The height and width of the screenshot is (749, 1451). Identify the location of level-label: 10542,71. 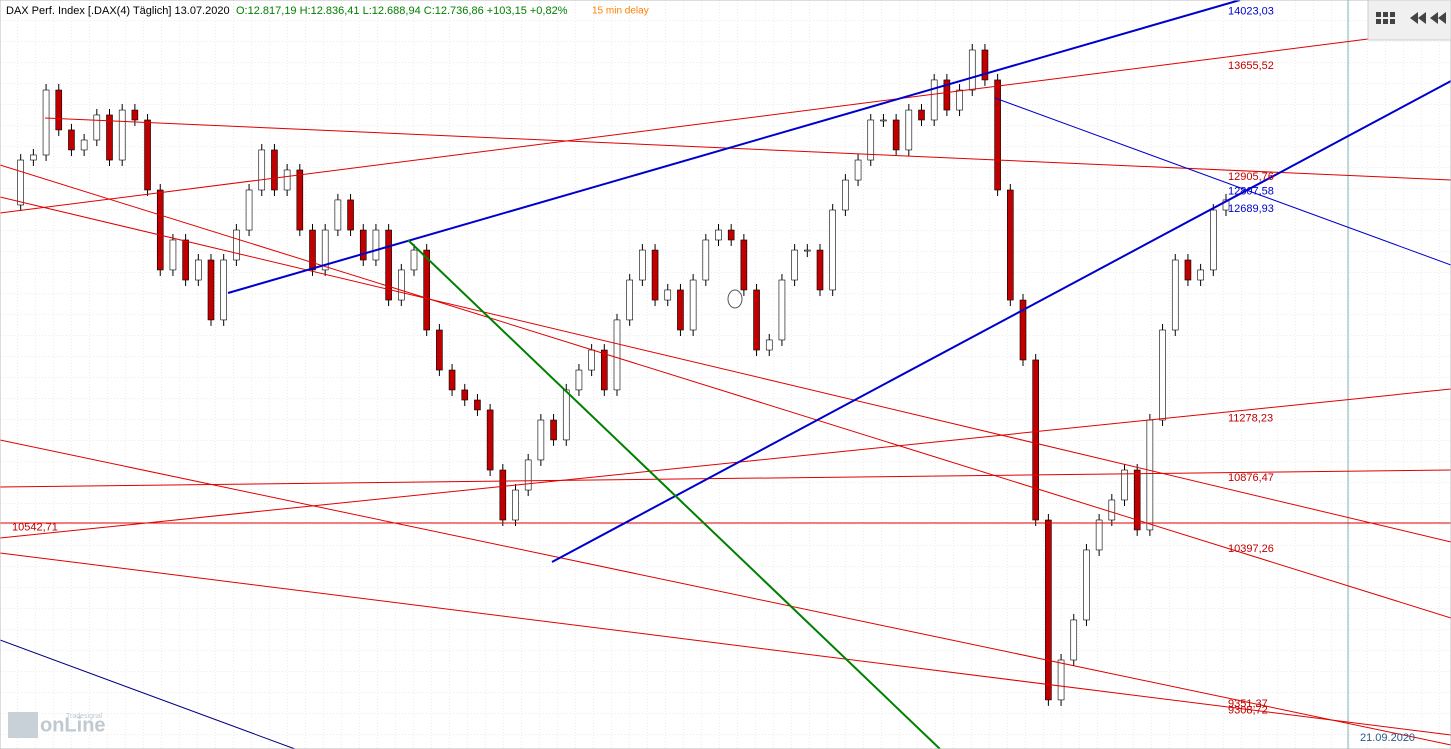
(35, 528).